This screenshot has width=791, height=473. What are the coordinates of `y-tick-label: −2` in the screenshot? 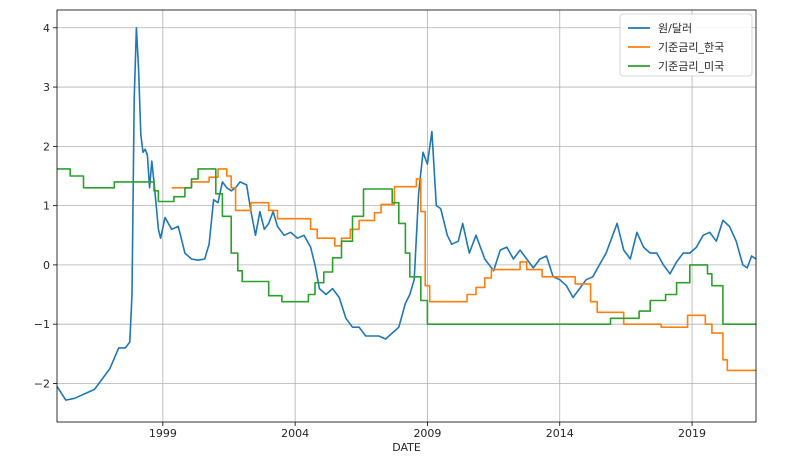 It's located at (42, 383).